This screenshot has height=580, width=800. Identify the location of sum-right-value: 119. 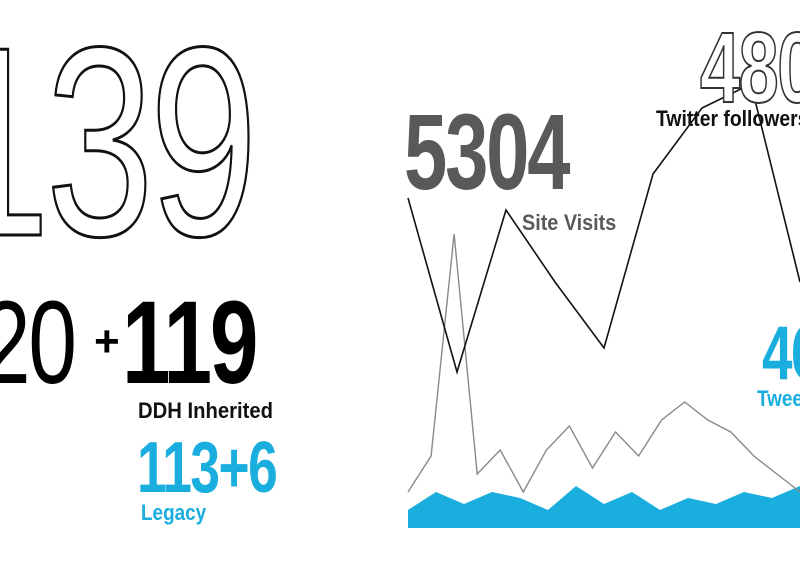
(190, 343).